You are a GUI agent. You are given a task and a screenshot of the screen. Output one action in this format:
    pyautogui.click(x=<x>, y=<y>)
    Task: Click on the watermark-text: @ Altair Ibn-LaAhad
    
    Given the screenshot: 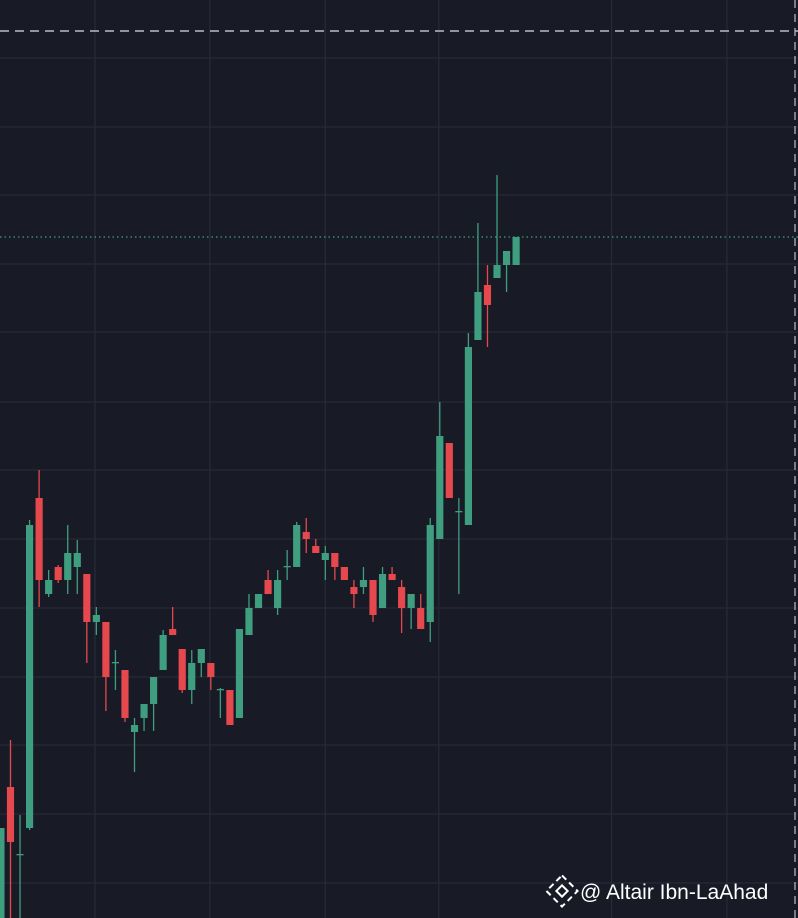 What is the action you would take?
    pyautogui.click(x=674, y=892)
    